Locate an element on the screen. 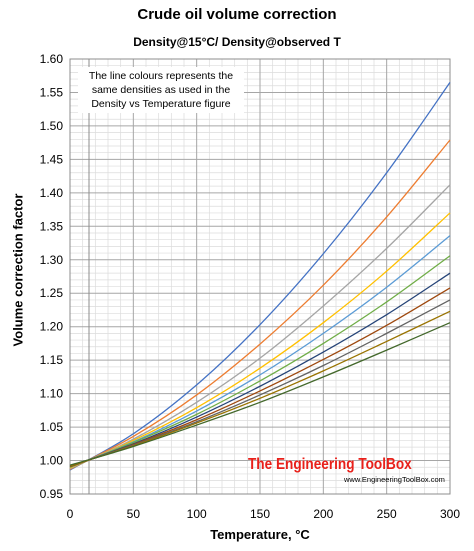 Image resolution: width=474 pixels, height=551 pixels. watermark-url: www.EngineeringToolBox.com is located at coordinates (394, 479).